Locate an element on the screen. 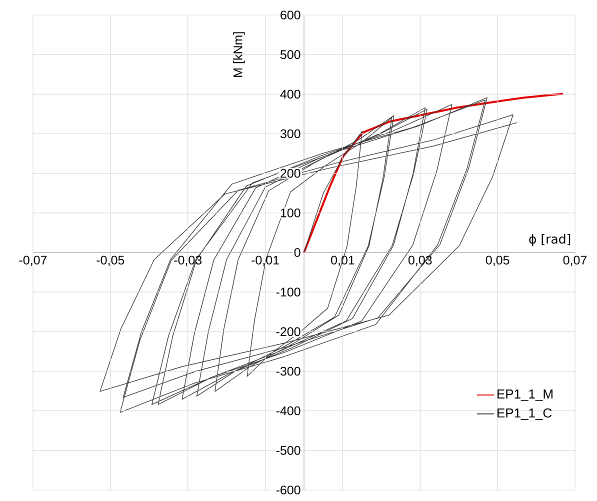 The height and width of the screenshot is (501, 597). y-tick-label: -600 is located at coordinates (288, 490).